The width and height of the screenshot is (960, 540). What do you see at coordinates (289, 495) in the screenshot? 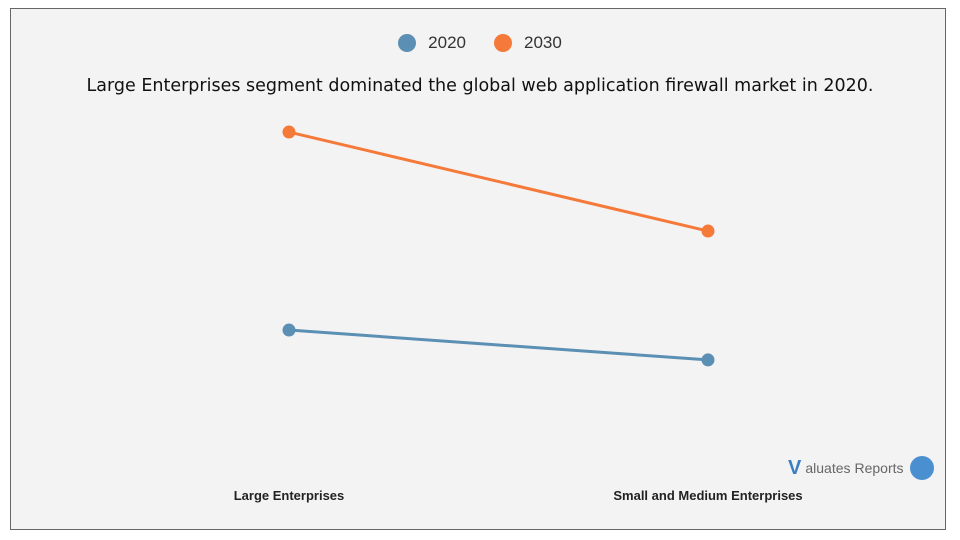
I see `x-tick-label: Large Enterprises` at bounding box center [289, 495].